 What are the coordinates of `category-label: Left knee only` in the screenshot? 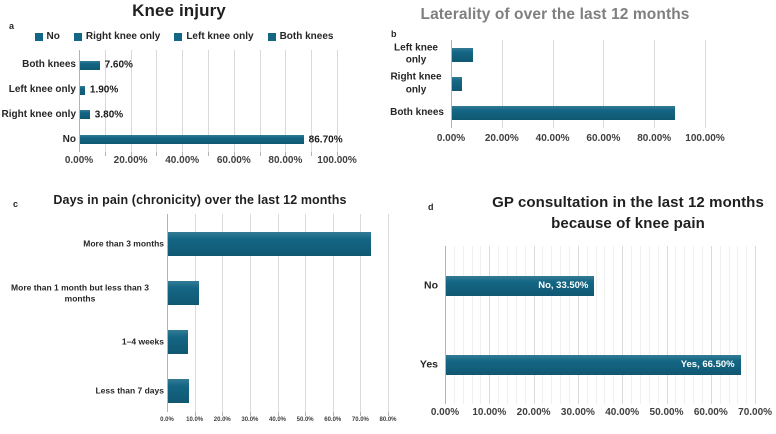 It's located at (416, 54).